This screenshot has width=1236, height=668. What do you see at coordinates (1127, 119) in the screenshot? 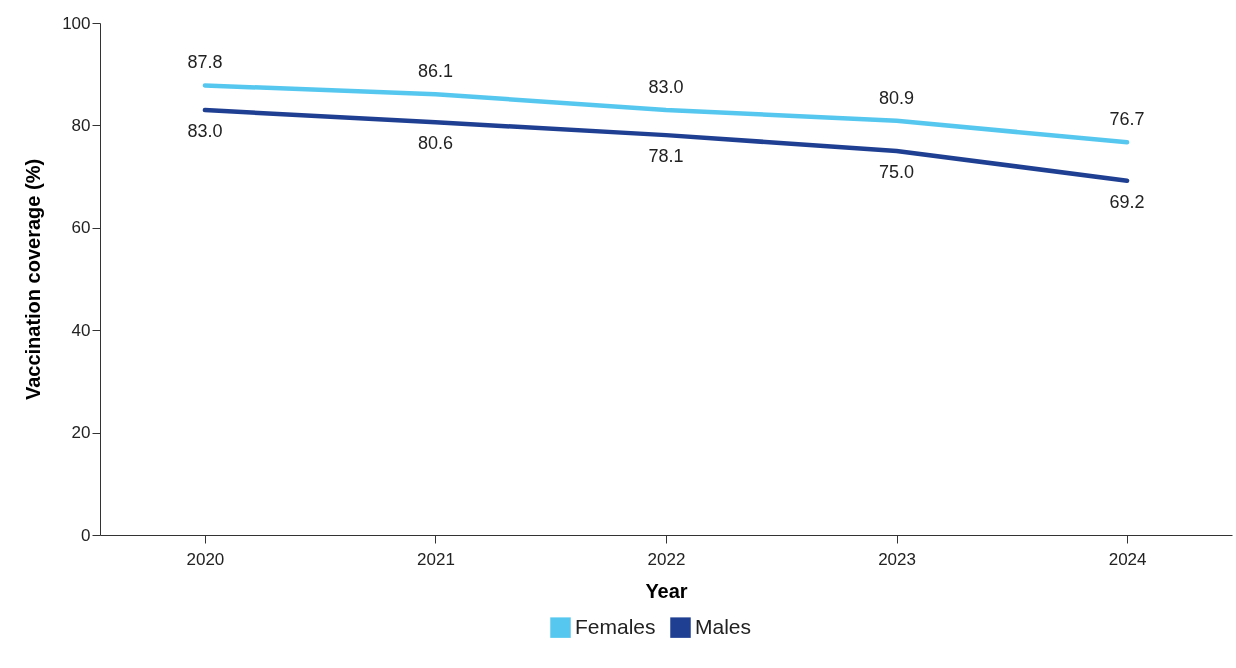
I see `data-label: 76.7` at bounding box center [1127, 119].